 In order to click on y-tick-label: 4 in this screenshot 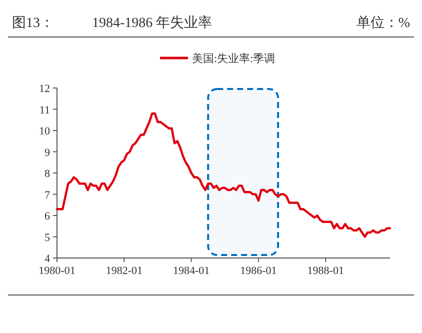, I will do `click(47, 259)`.